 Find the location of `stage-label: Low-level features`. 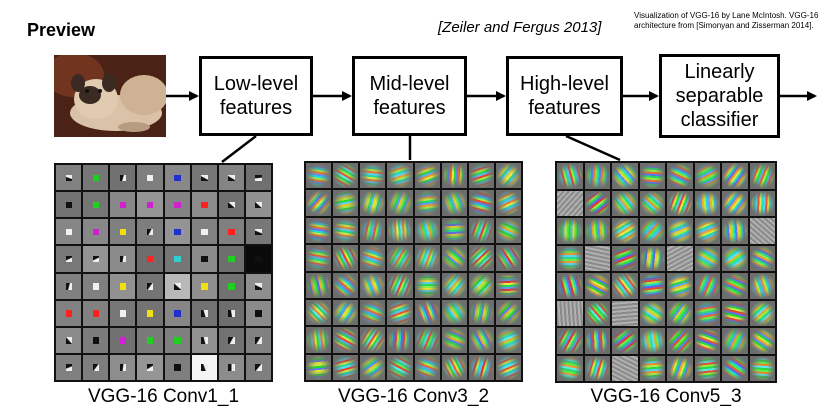

stage-label: Low-level features is located at coordinates (256, 96).